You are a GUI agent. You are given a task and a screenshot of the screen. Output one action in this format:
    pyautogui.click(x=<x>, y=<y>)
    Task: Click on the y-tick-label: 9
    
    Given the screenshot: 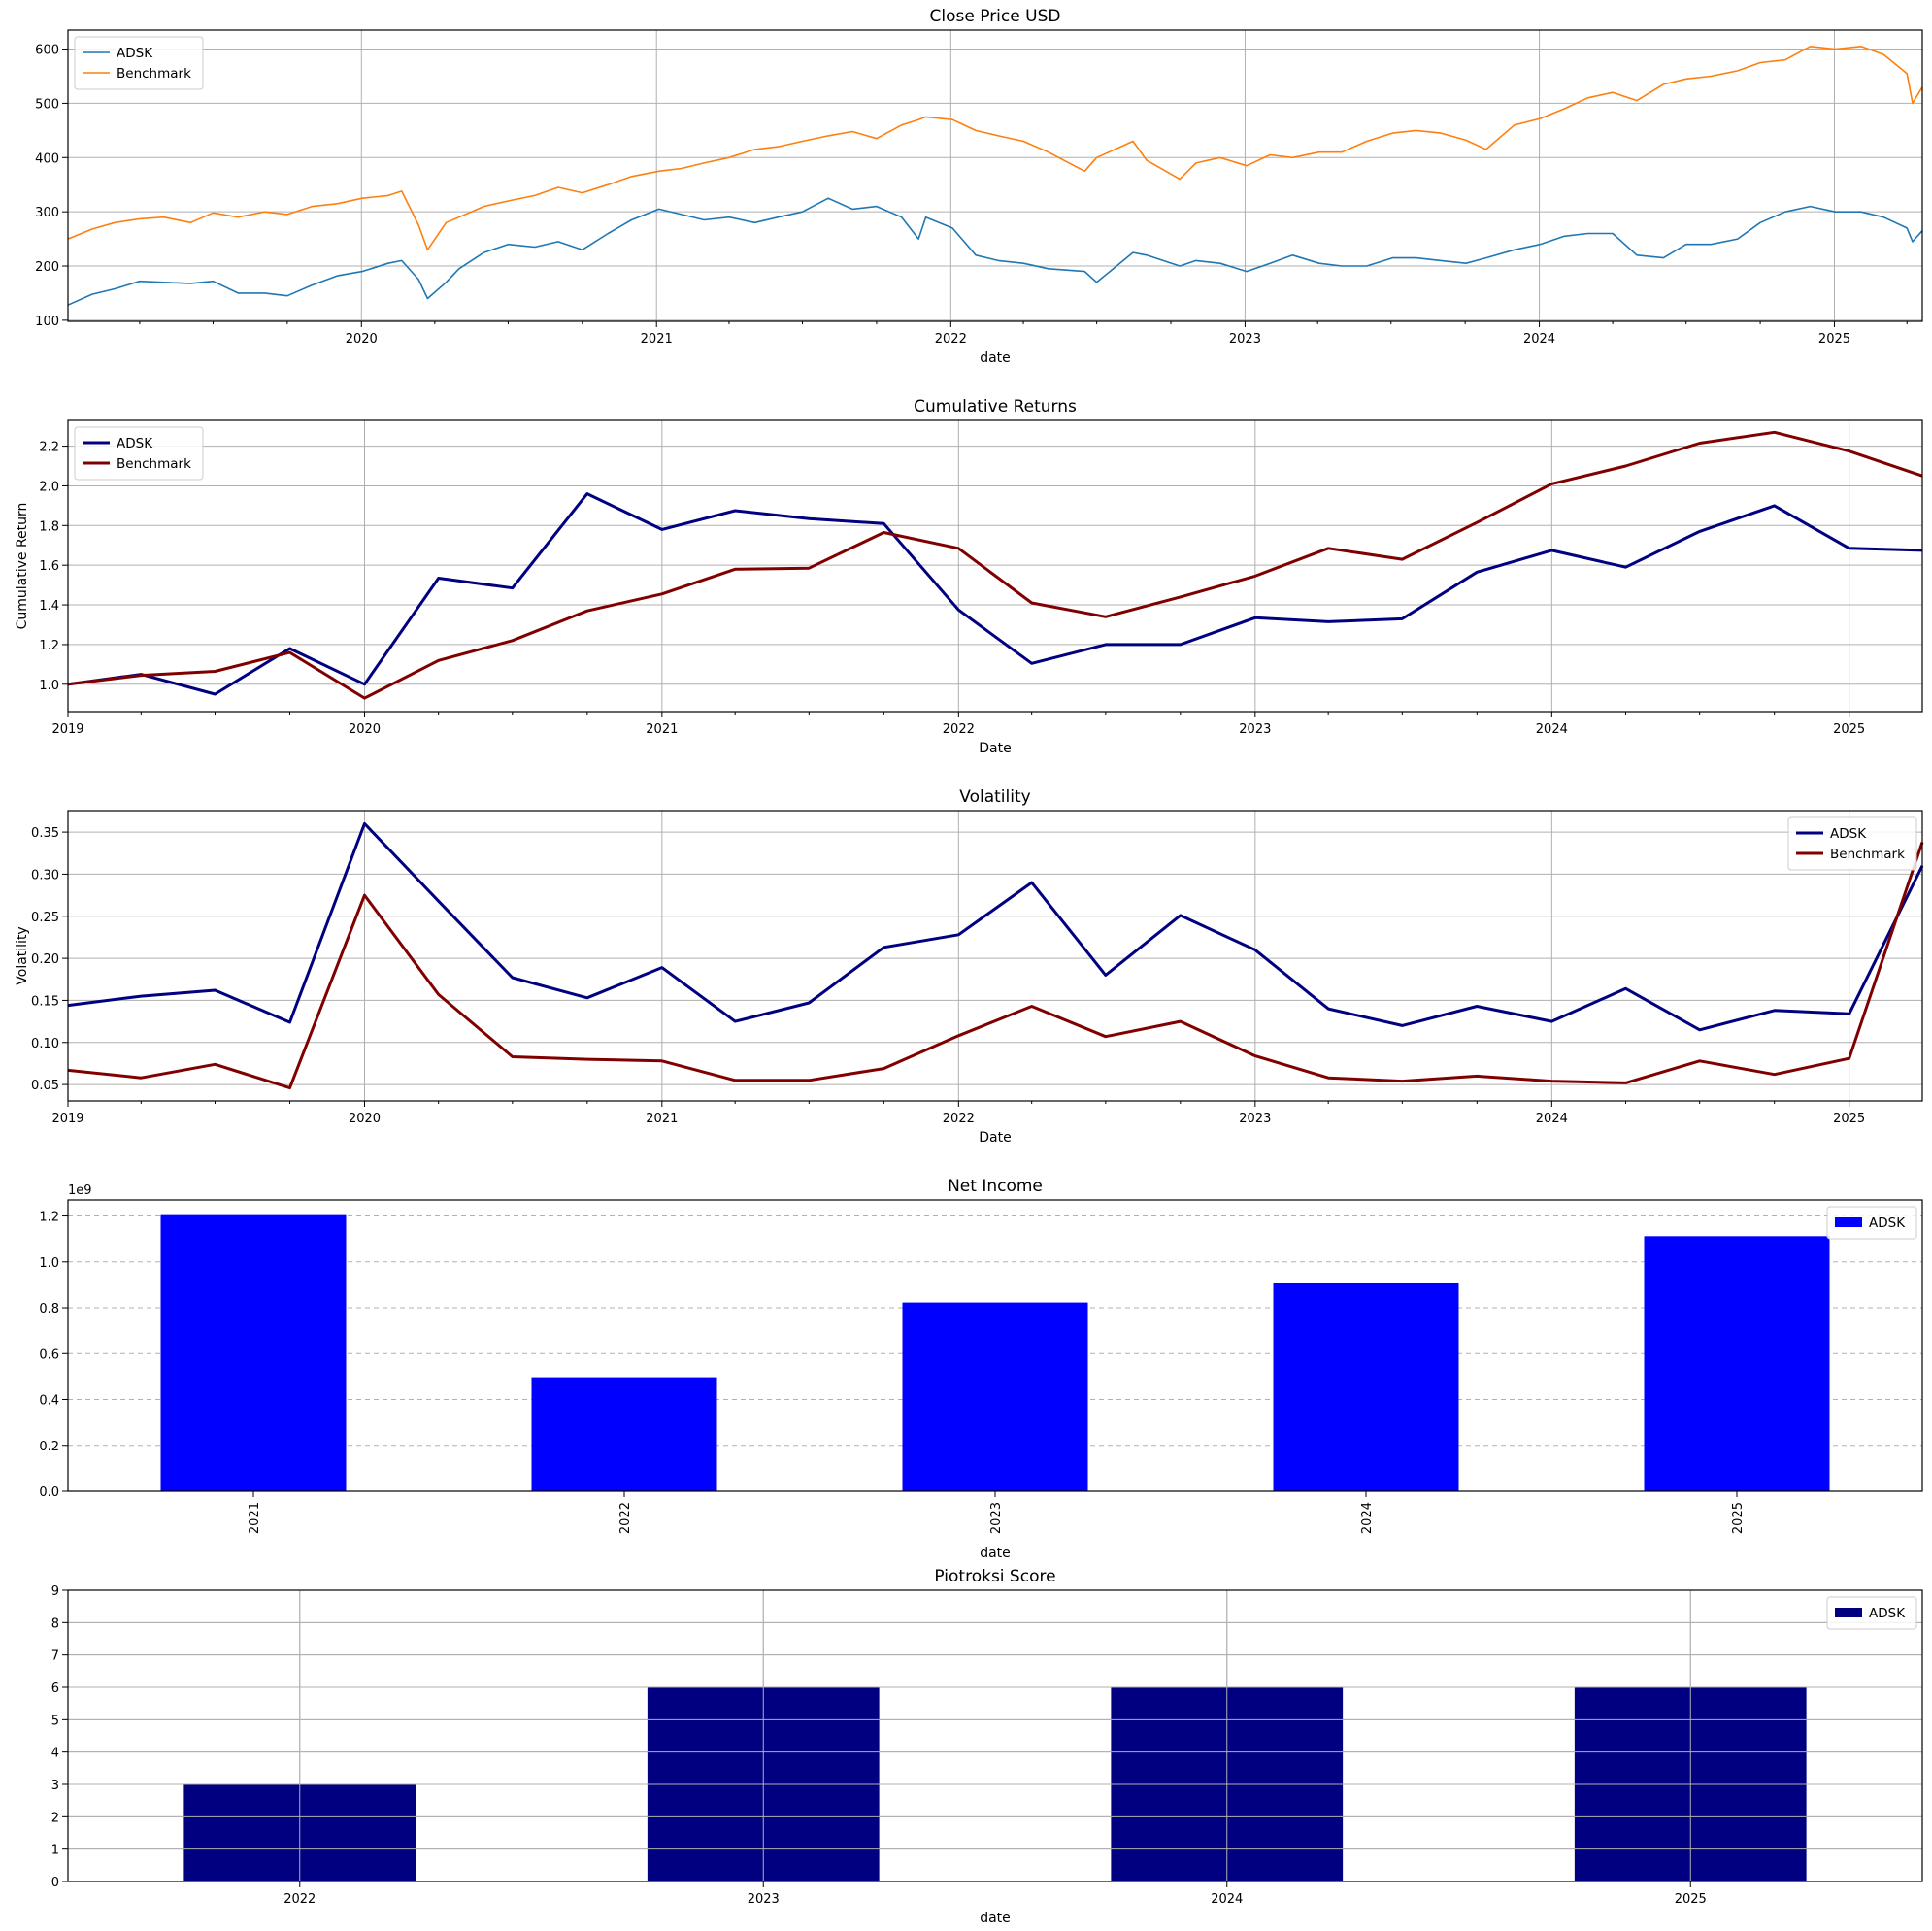 What is the action you would take?
    pyautogui.click(x=55, y=1591)
    